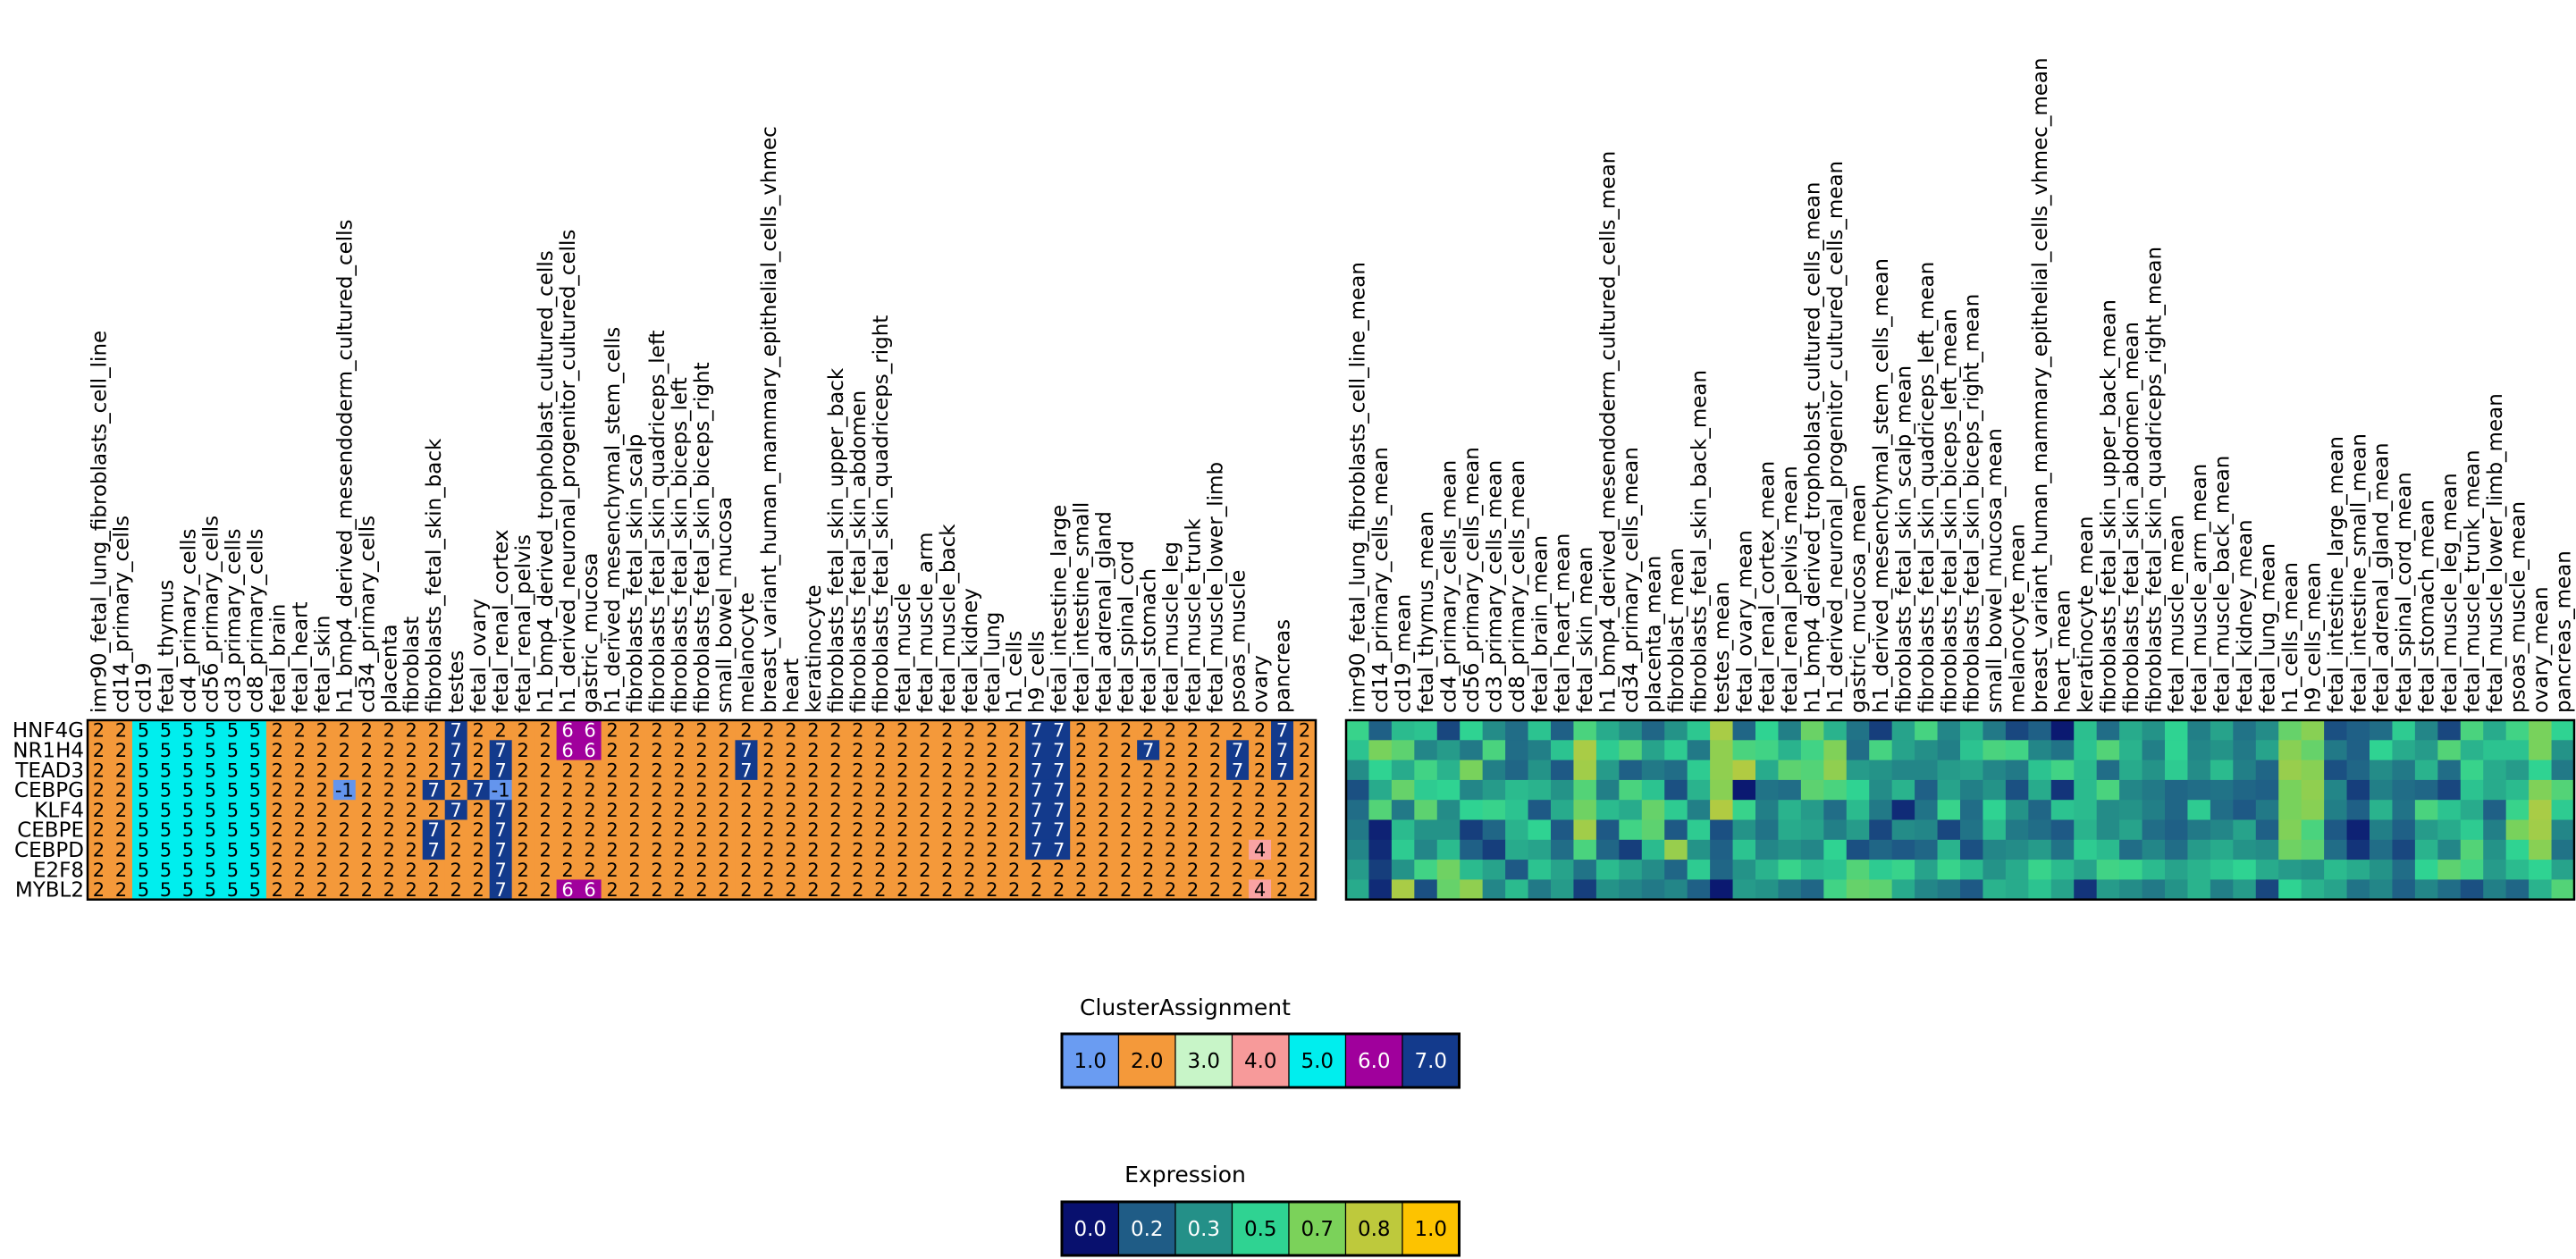  What do you see at coordinates (1518, 586) in the screenshot?
I see `column-label: cd8_primary_cells_mean` at bounding box center [1518, 586].